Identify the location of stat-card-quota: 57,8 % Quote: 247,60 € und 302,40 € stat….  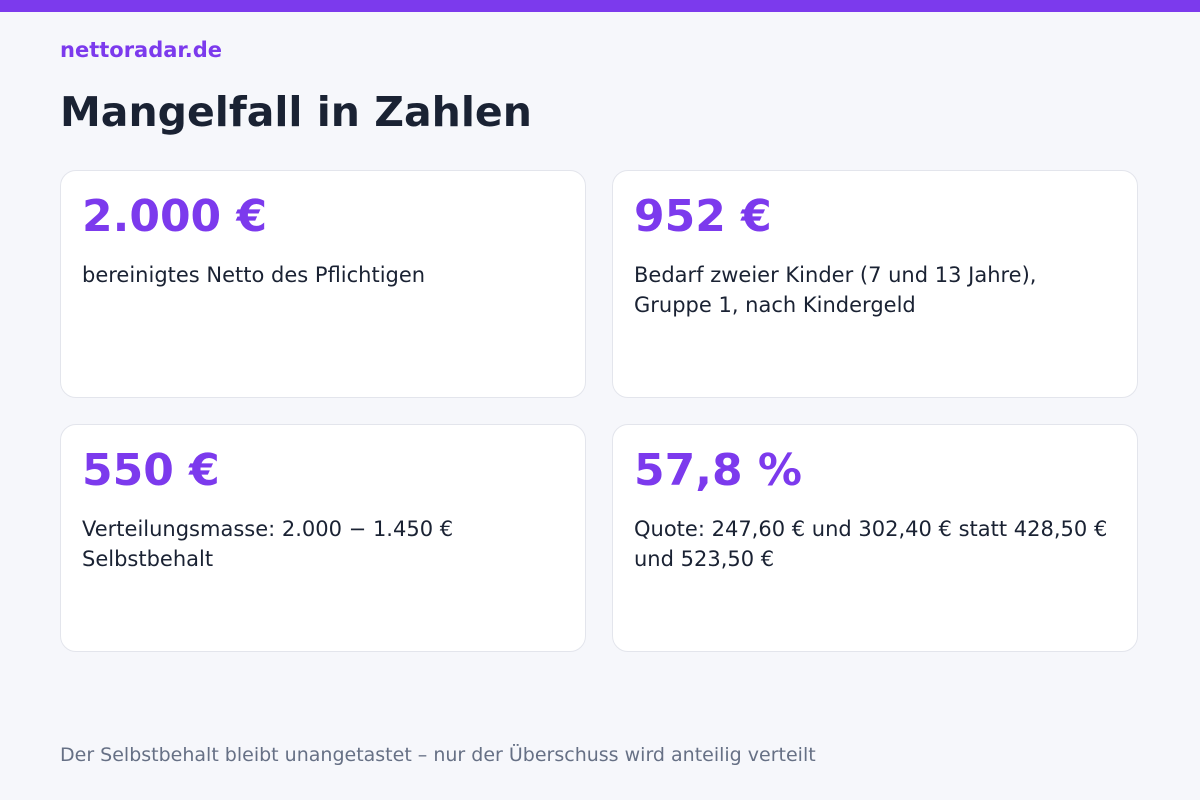
(875, 538).